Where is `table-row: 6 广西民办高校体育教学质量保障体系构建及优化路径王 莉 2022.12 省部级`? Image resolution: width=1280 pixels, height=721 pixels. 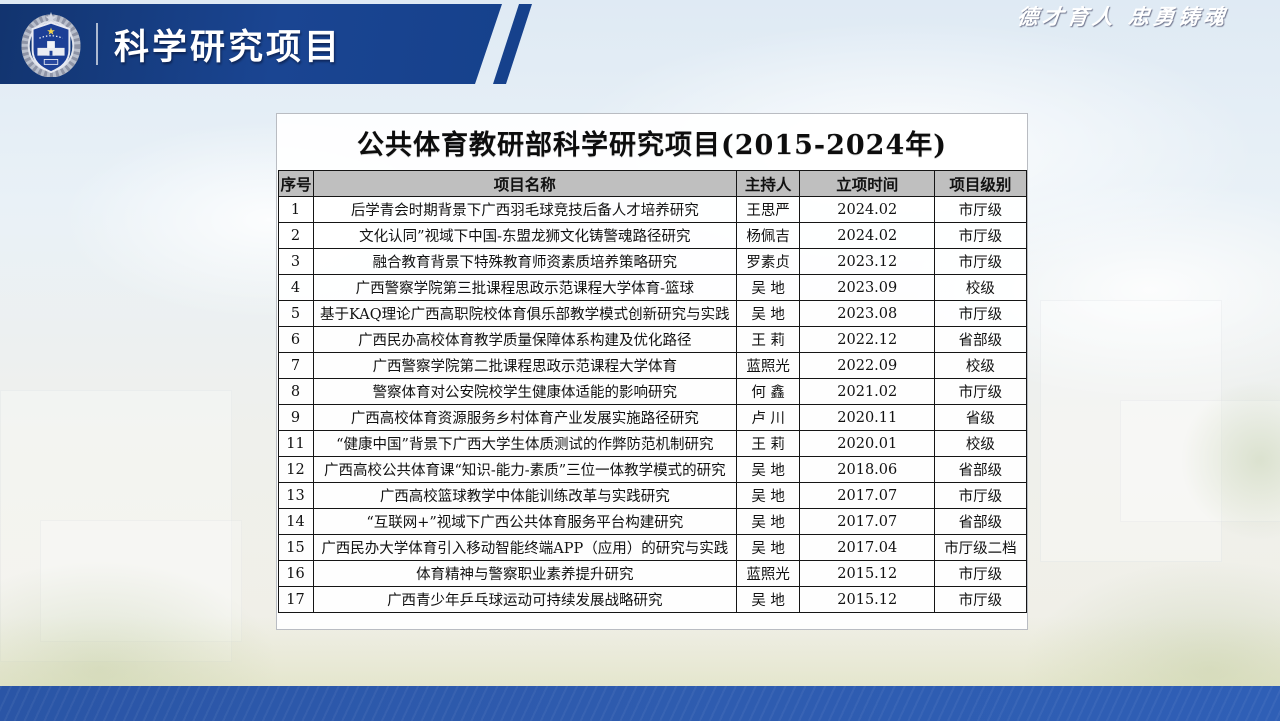
table-row: 6 广西民办高校体育教学质量保障体系构建及优化路径王 莉 2022.12 省部级 is located at coordinates (652, 339).